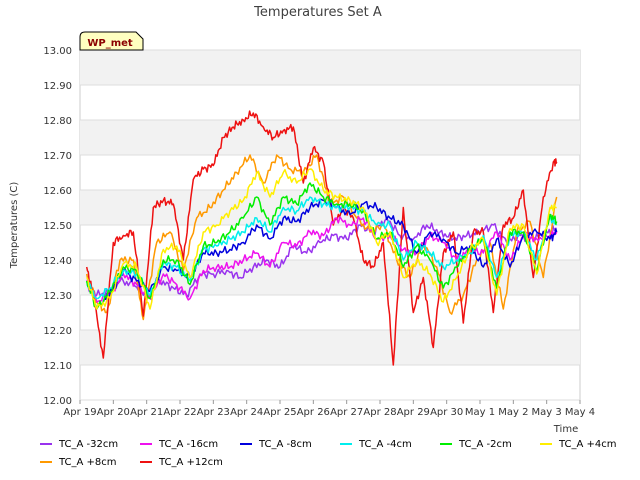 The width and height of the screenshot is (640, 480). I want to click on x-tick-label: Apr 30, so click(446, 412).